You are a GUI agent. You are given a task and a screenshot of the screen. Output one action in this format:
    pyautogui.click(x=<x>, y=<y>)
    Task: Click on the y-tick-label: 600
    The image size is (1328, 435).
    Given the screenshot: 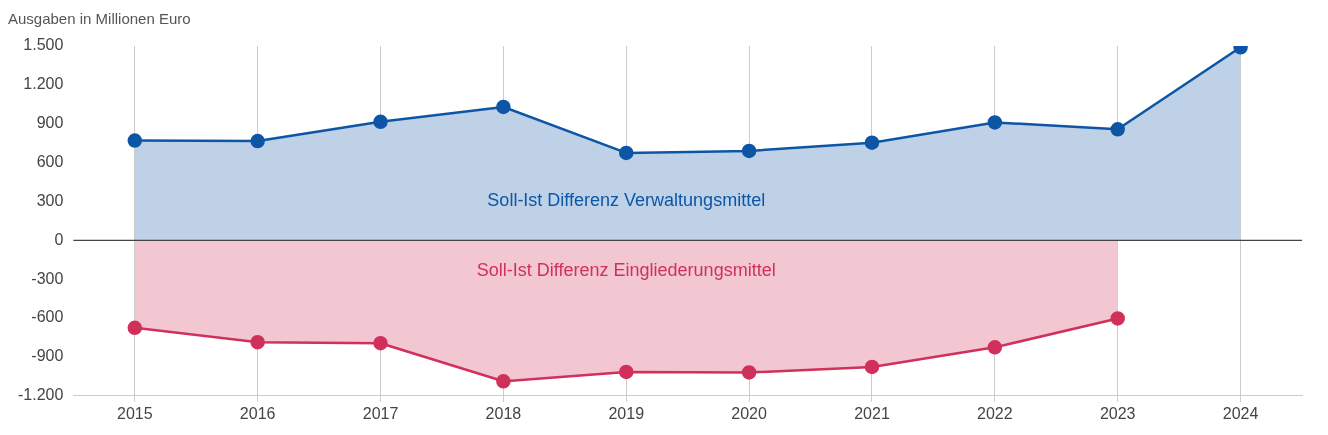 What is the action you would take?
    pyautogui.click(x=50, y=162)
    